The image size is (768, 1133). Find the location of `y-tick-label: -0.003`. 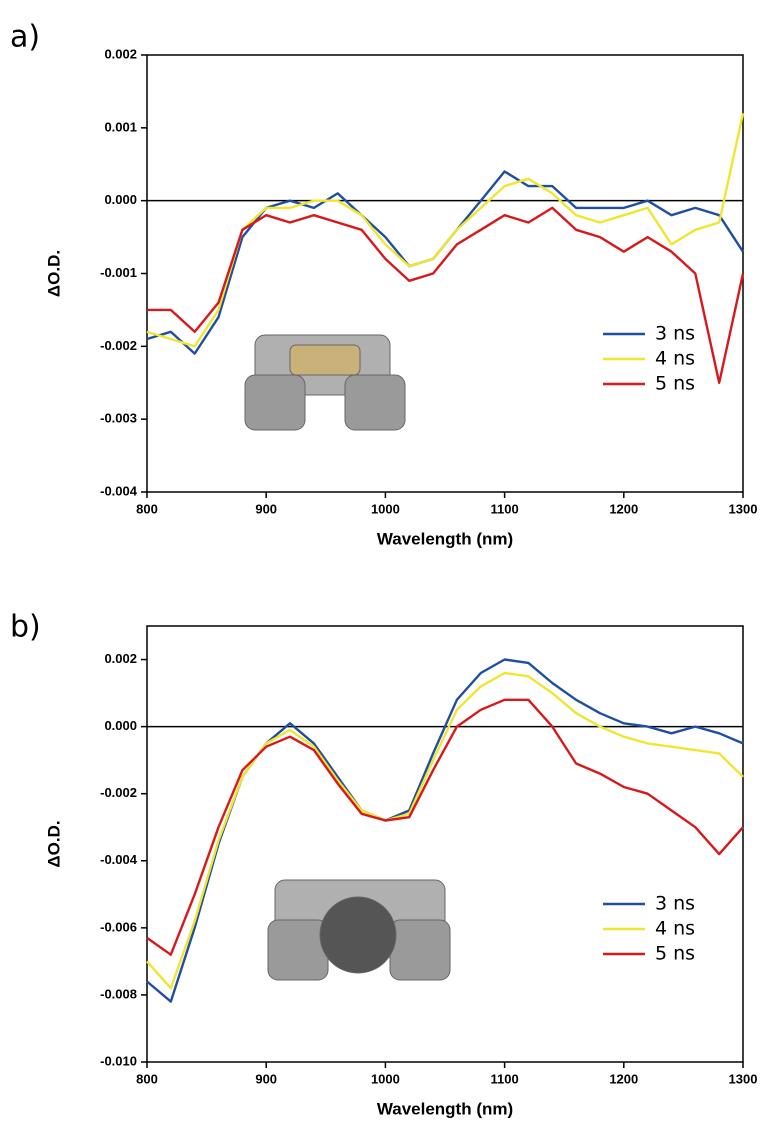

y-tick-label: -0.003 is located at coordinates (118, 418).